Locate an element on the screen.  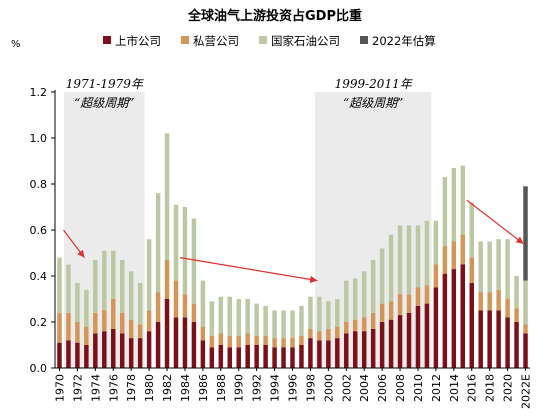
x-tick-label: 1974 is located at coordinates (95, 388).